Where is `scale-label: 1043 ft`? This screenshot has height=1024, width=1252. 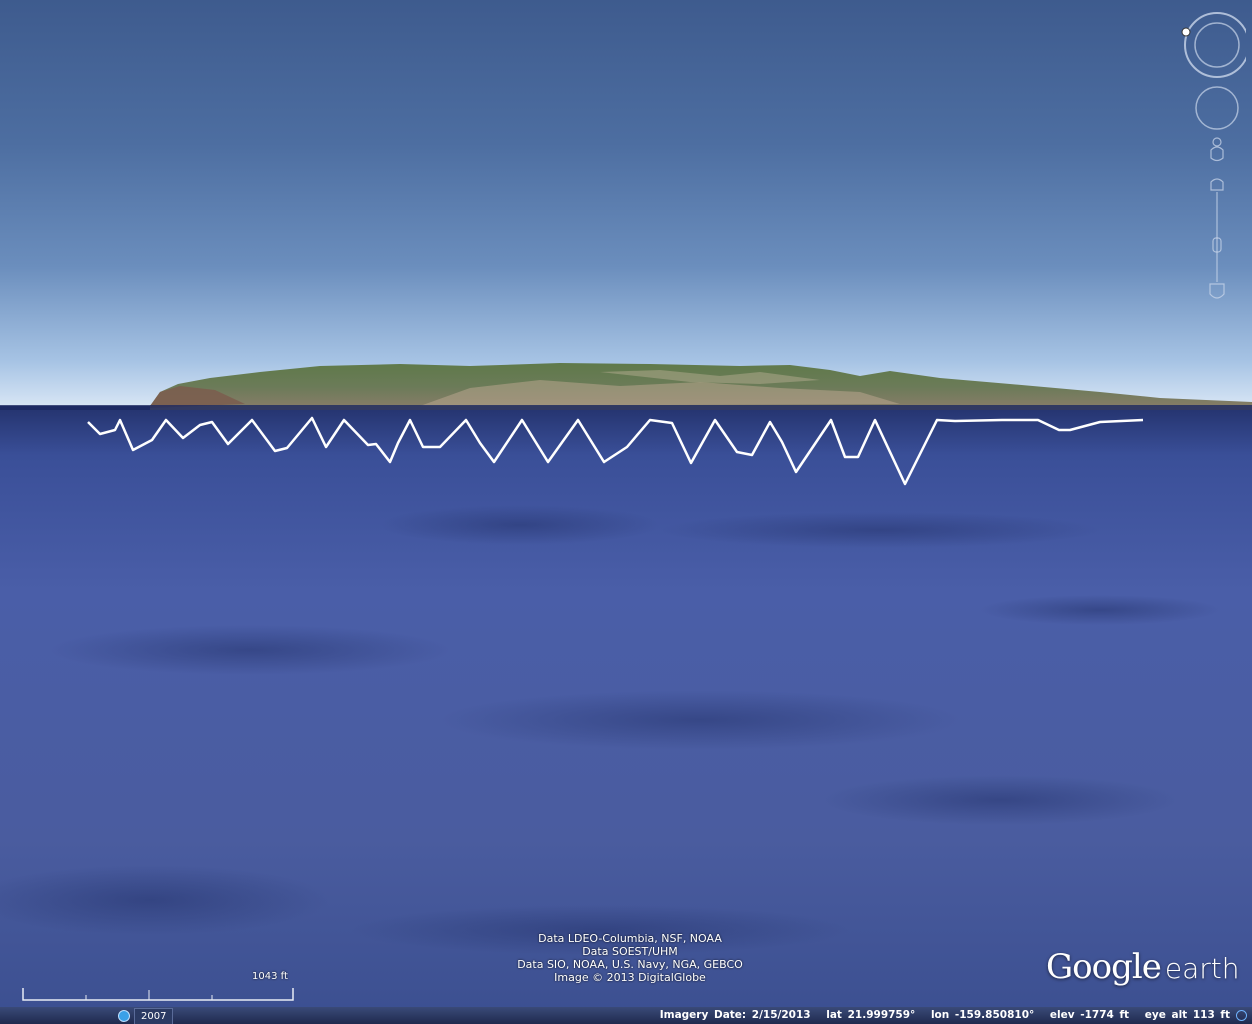 scale-label: 1043 ft is located at coordinates (270, 976).